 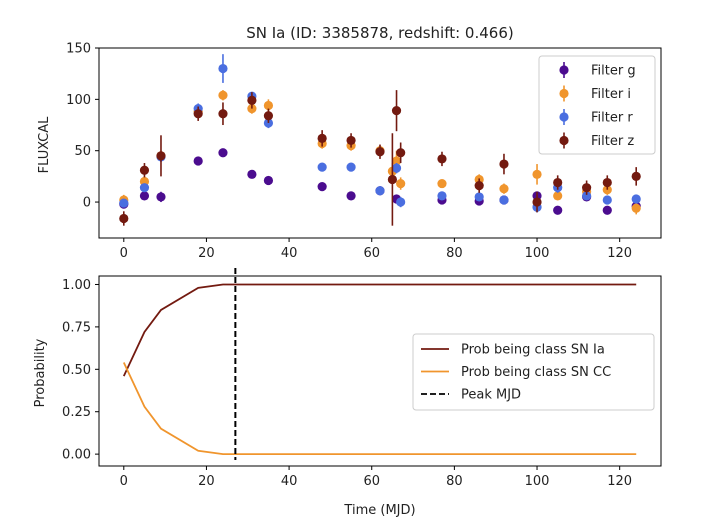 What do you see at coordinates (613, 71) in the screenshot?
I see `legend-label: Filter g` at bounding box center [613, 71].